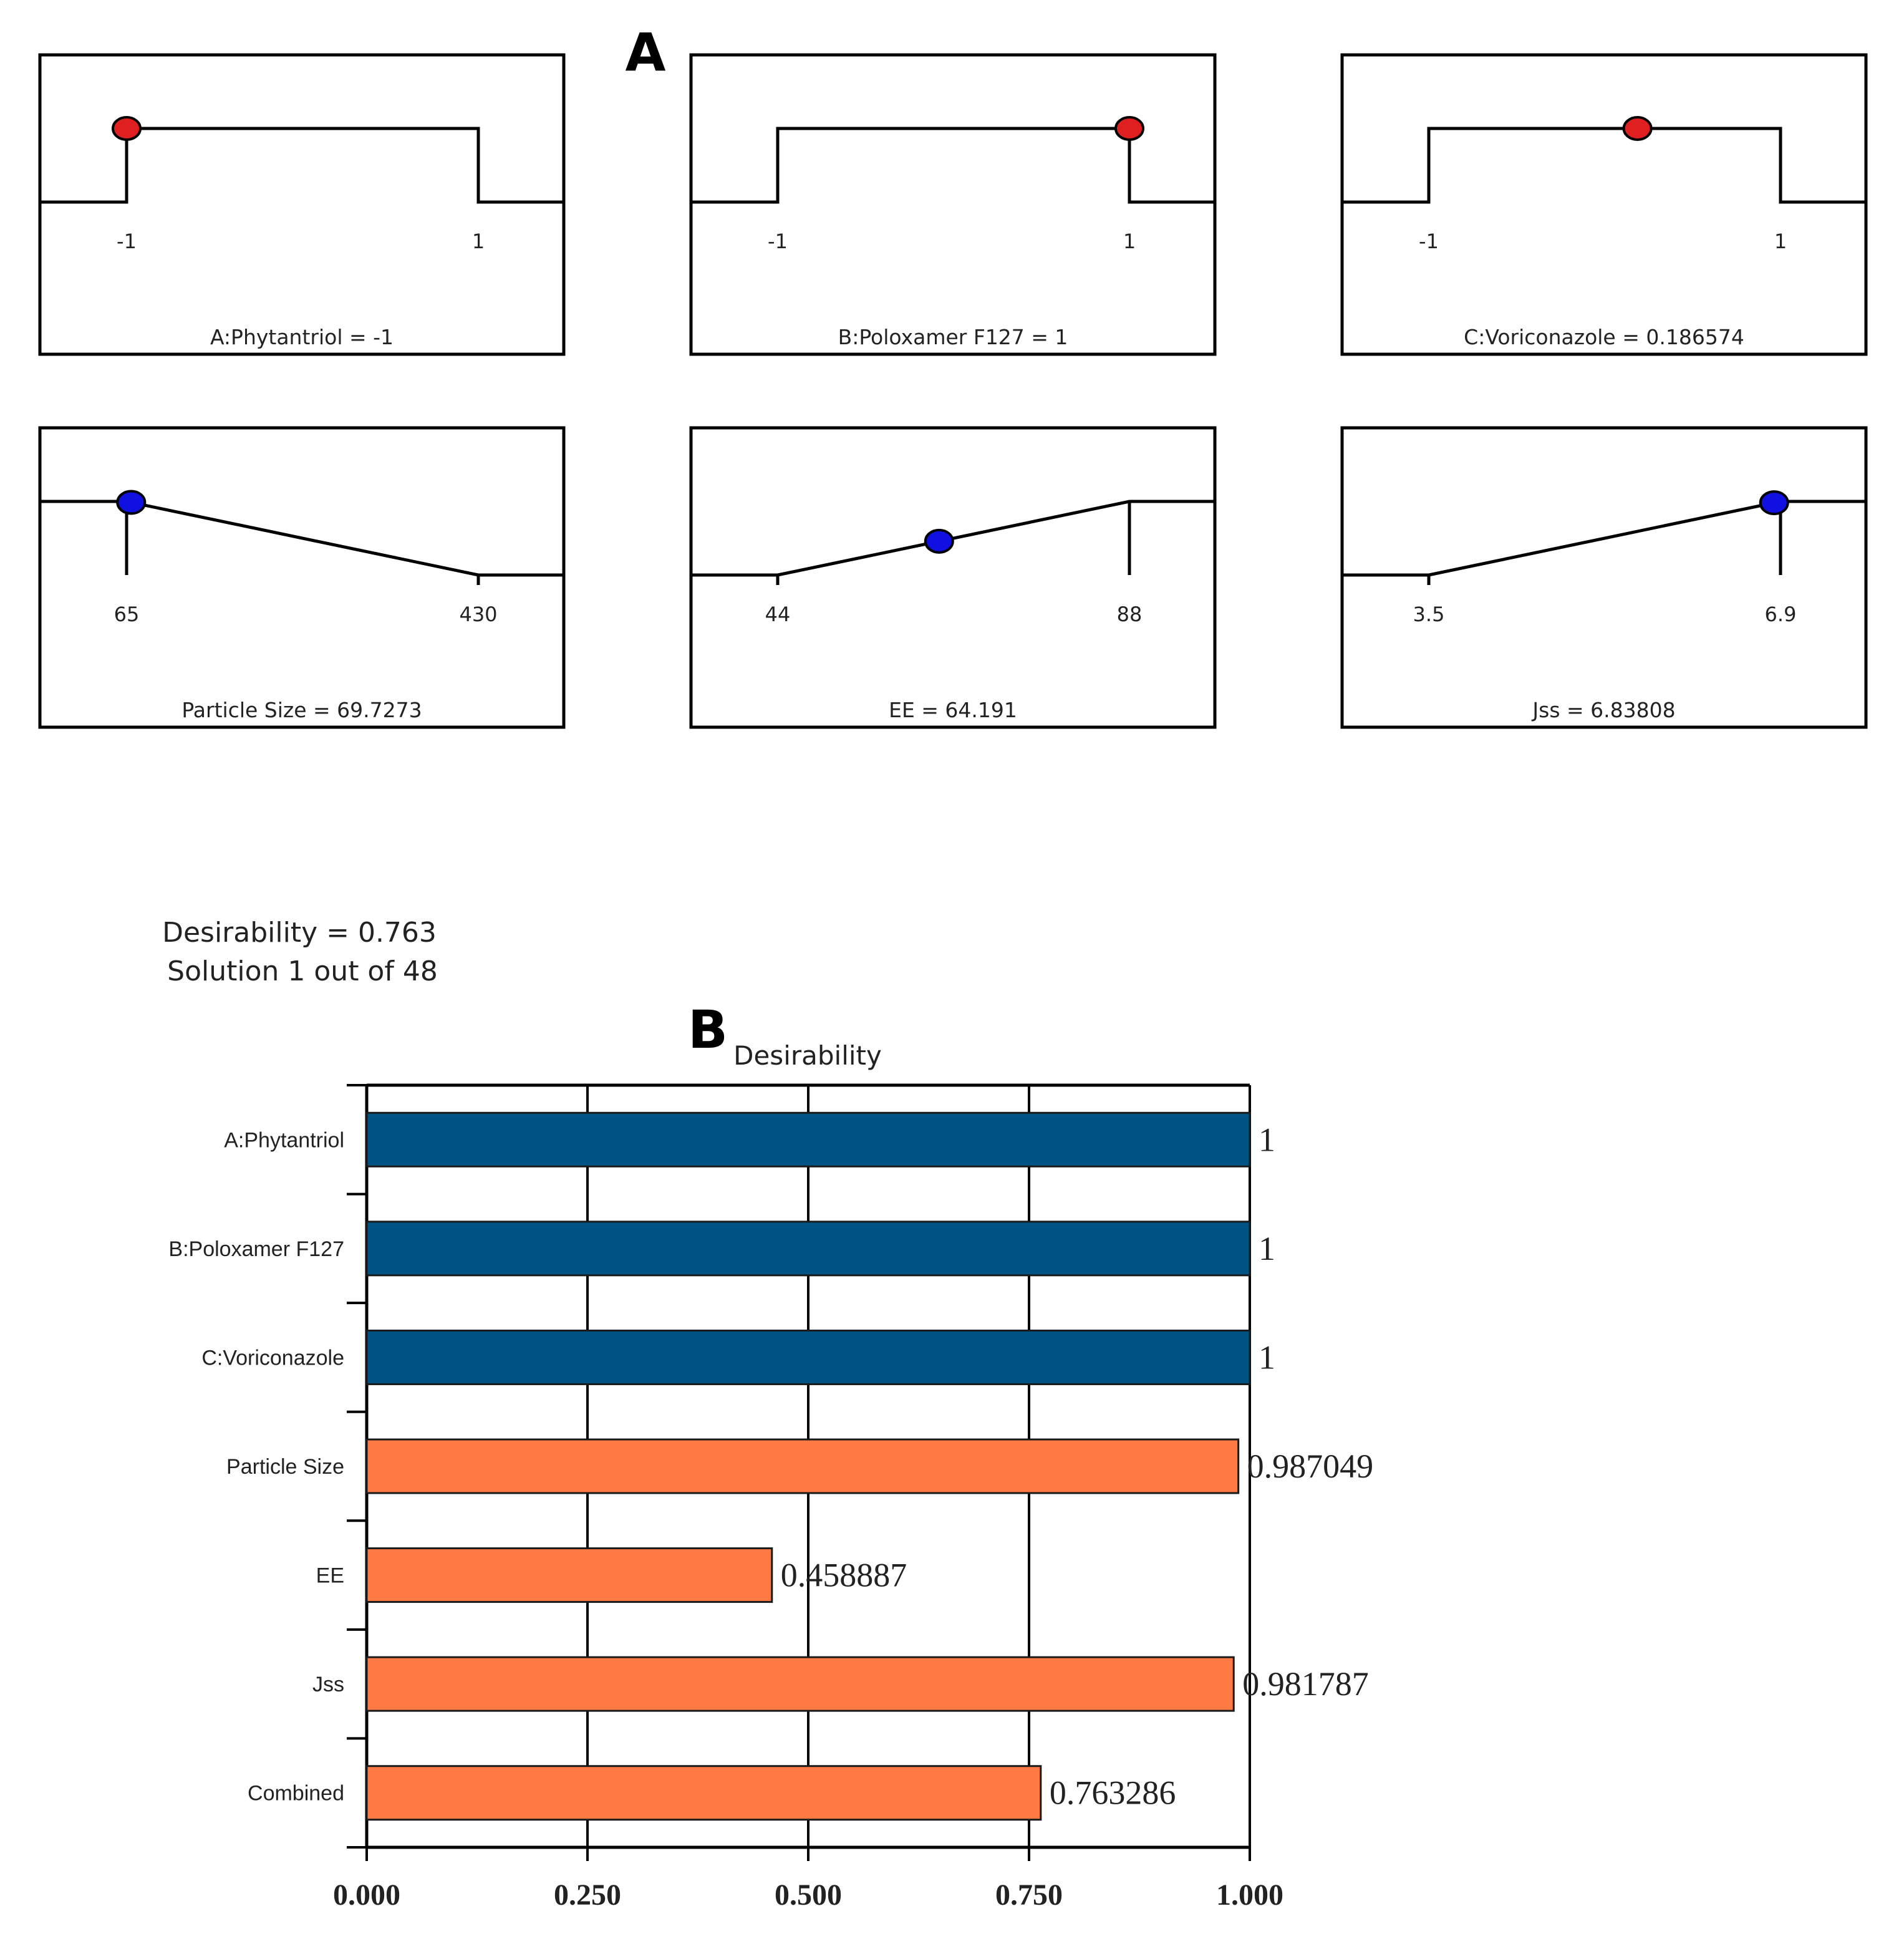  I want to click on high-limit-label: 6.9, so click(1781, 614).